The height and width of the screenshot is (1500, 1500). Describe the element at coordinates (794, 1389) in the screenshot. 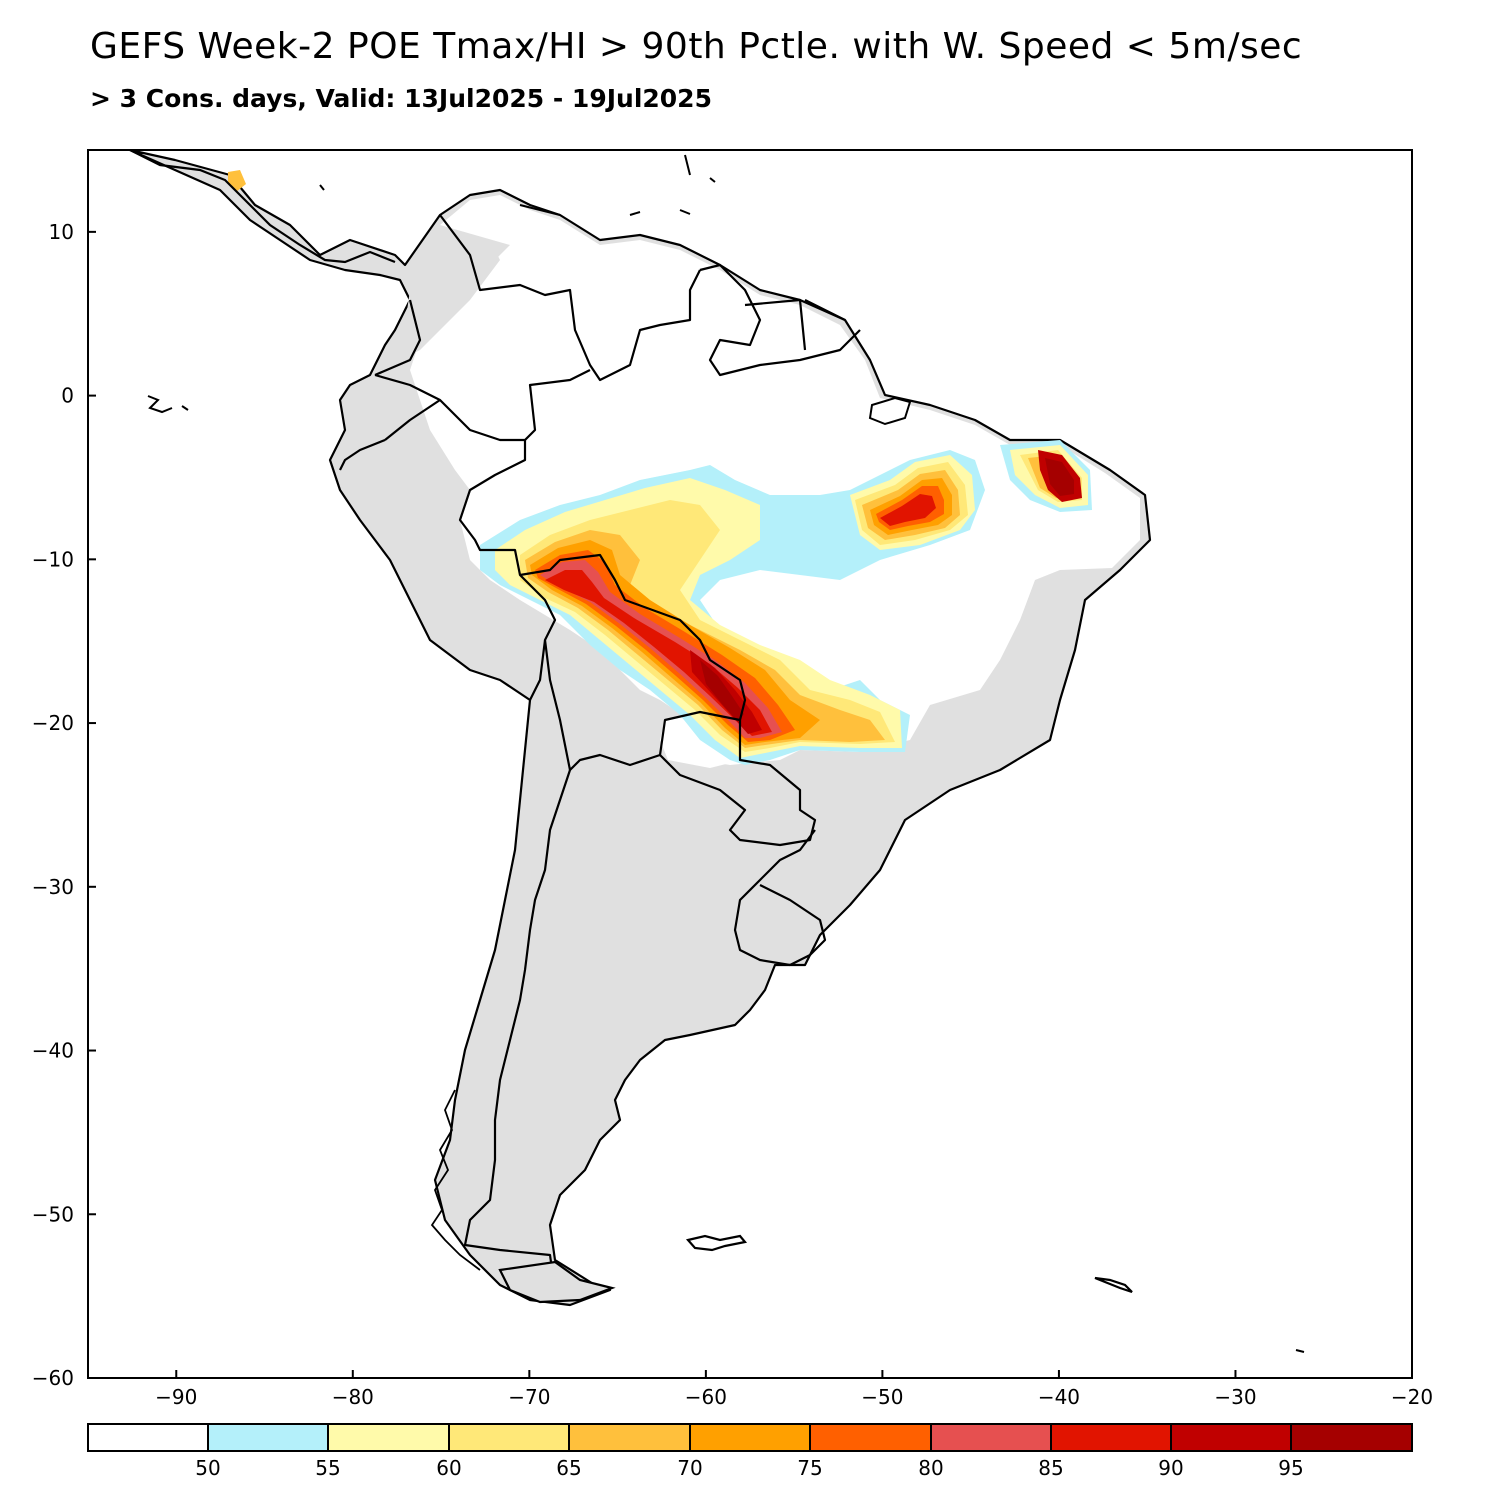

I see `x-axis: −90 −80 −70 −60 −50 −40 −30 −20` at that location.